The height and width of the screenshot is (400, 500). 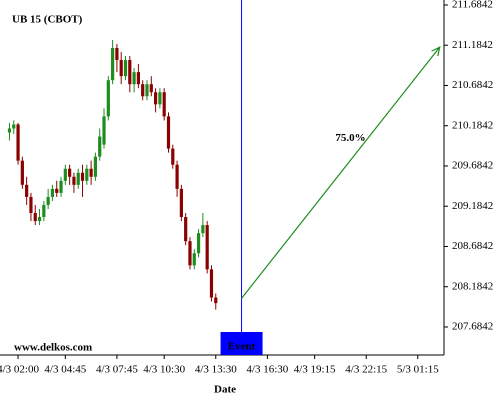 What do you see at coordinates (267, 370) in the screenshot?
I see `x-tick-label: 4/3 16:30` at bounding box center [267, 370].